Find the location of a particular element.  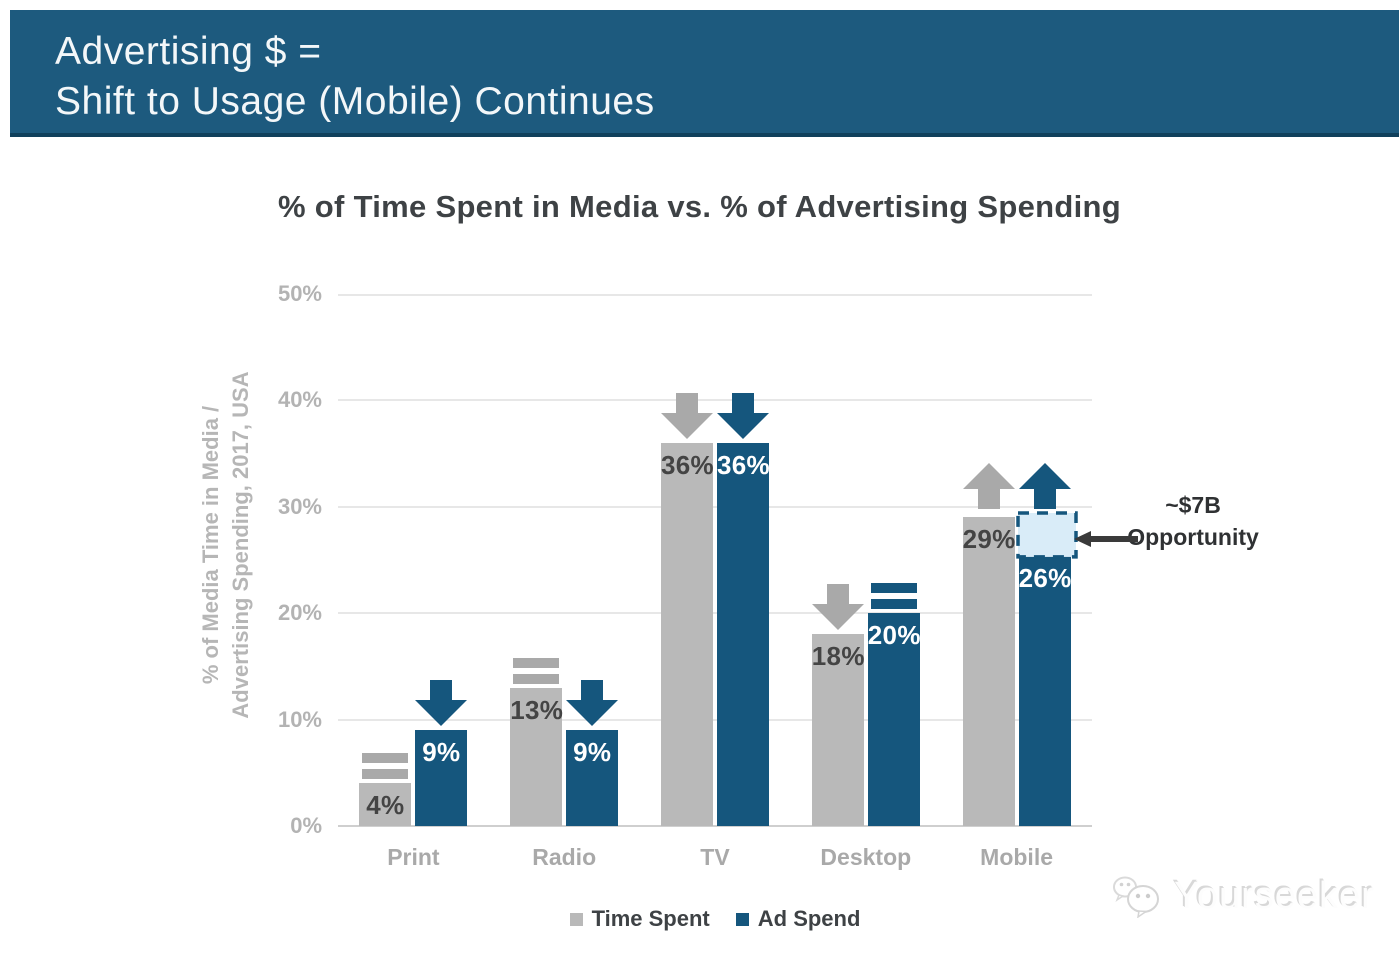

y-tick-label-10pct: 10% is located at coordinates (299, 719).